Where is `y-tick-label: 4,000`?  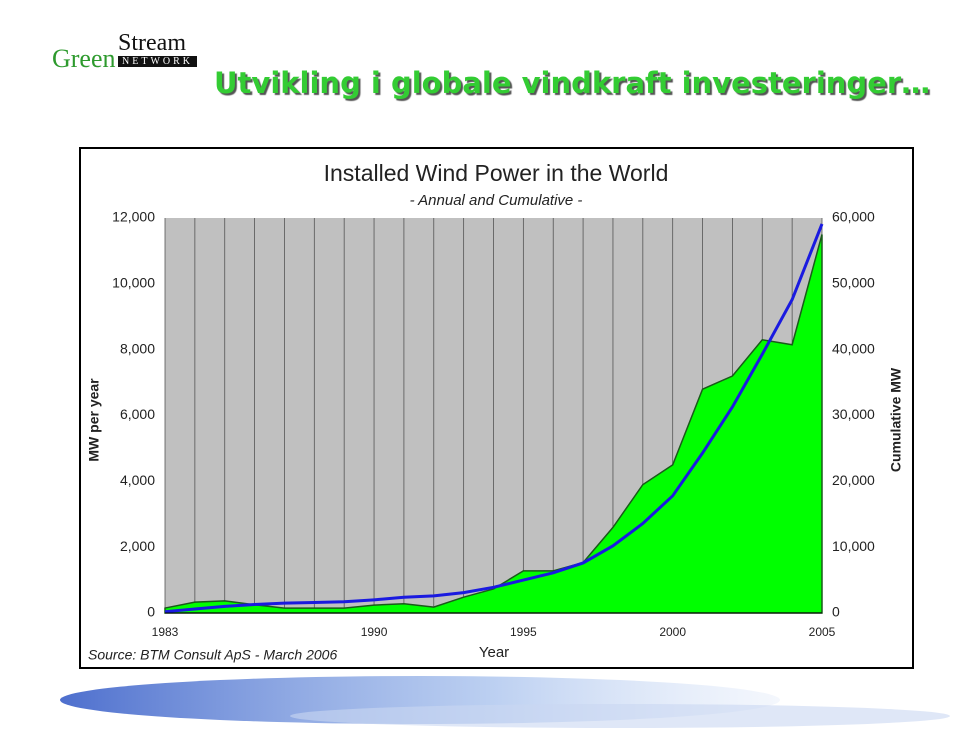
y-tick-label: 4,000 is located at coordinates (137, 480).